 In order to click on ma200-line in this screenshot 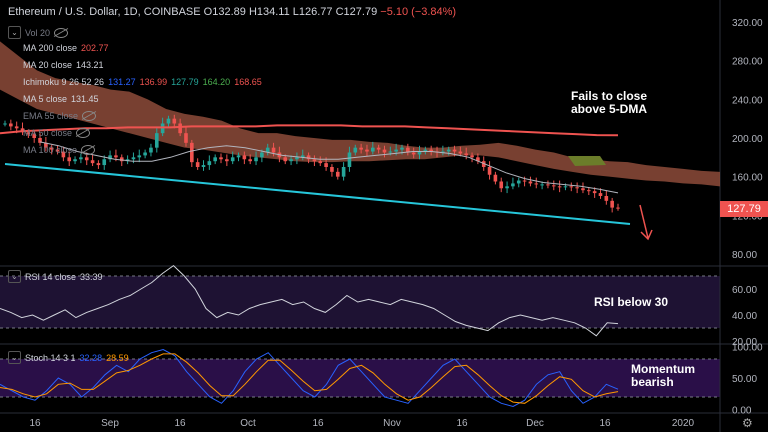, I will do `click(309, 130)`.